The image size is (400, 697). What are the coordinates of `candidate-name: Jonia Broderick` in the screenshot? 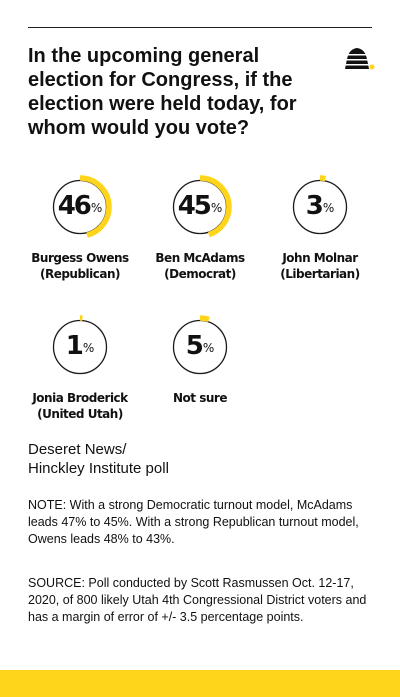 It's located at (80, 398).